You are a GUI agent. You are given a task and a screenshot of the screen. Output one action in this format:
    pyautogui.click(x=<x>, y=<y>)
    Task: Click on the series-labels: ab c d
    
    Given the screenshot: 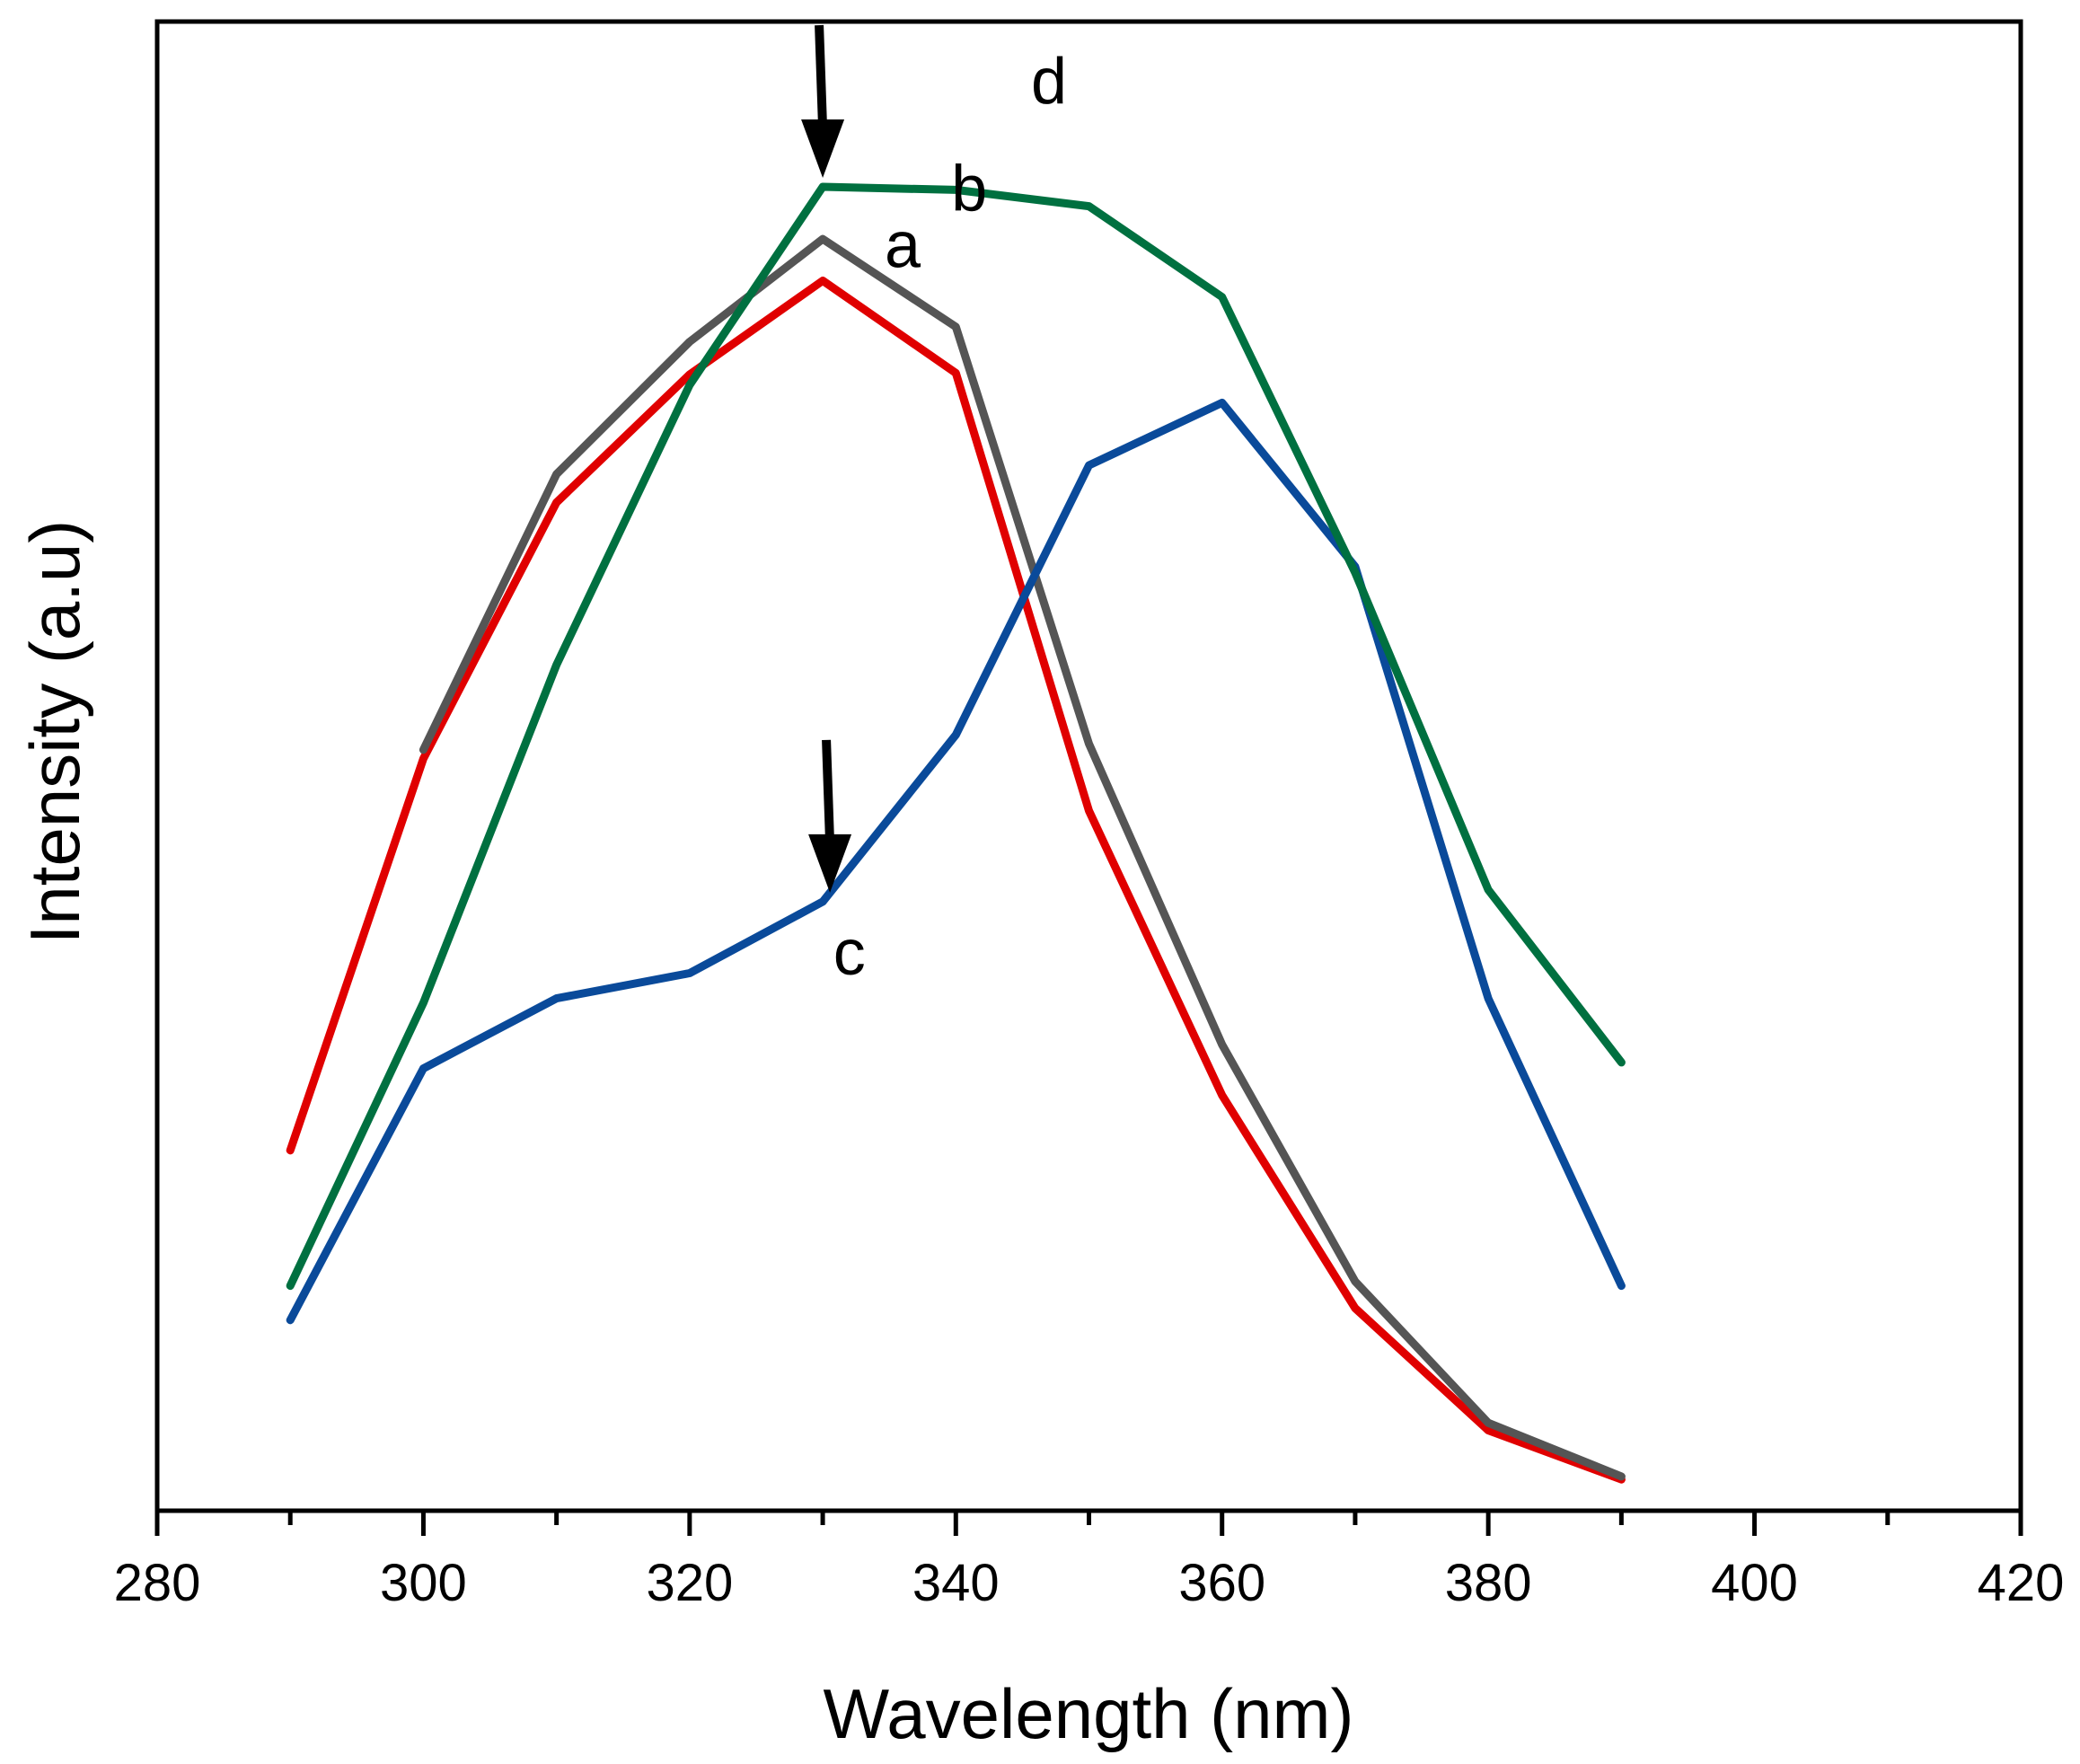 What is the action you would take?
    pyautogui.click(x=950, y=517)
    